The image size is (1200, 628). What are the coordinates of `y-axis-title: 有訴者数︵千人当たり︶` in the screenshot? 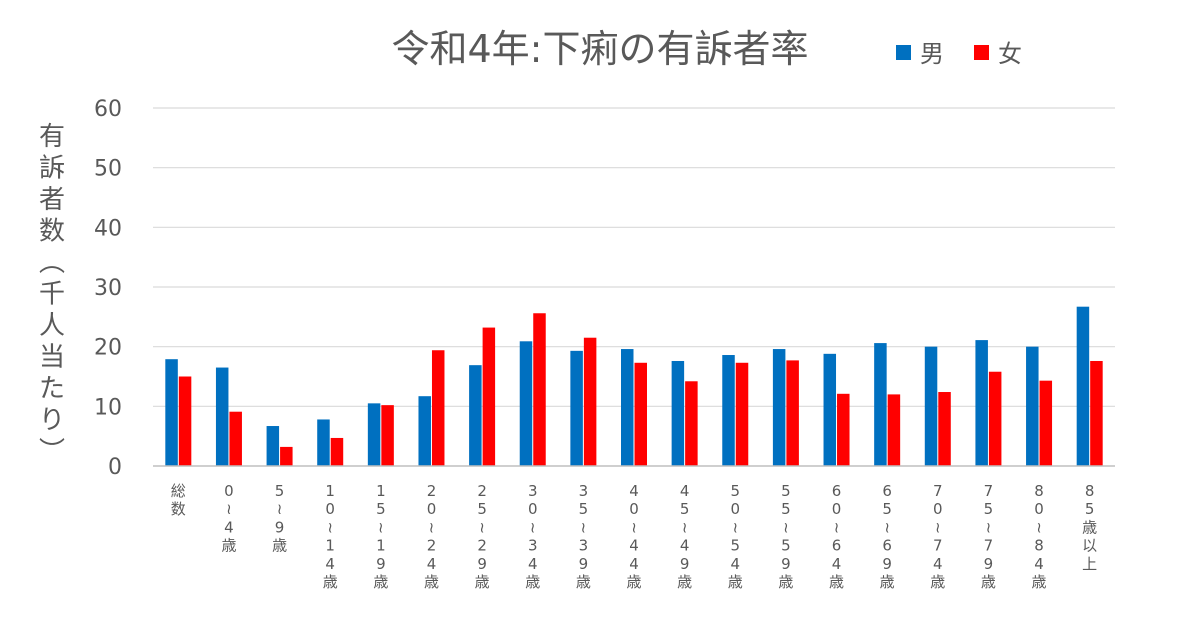 It's located at (52, 294).